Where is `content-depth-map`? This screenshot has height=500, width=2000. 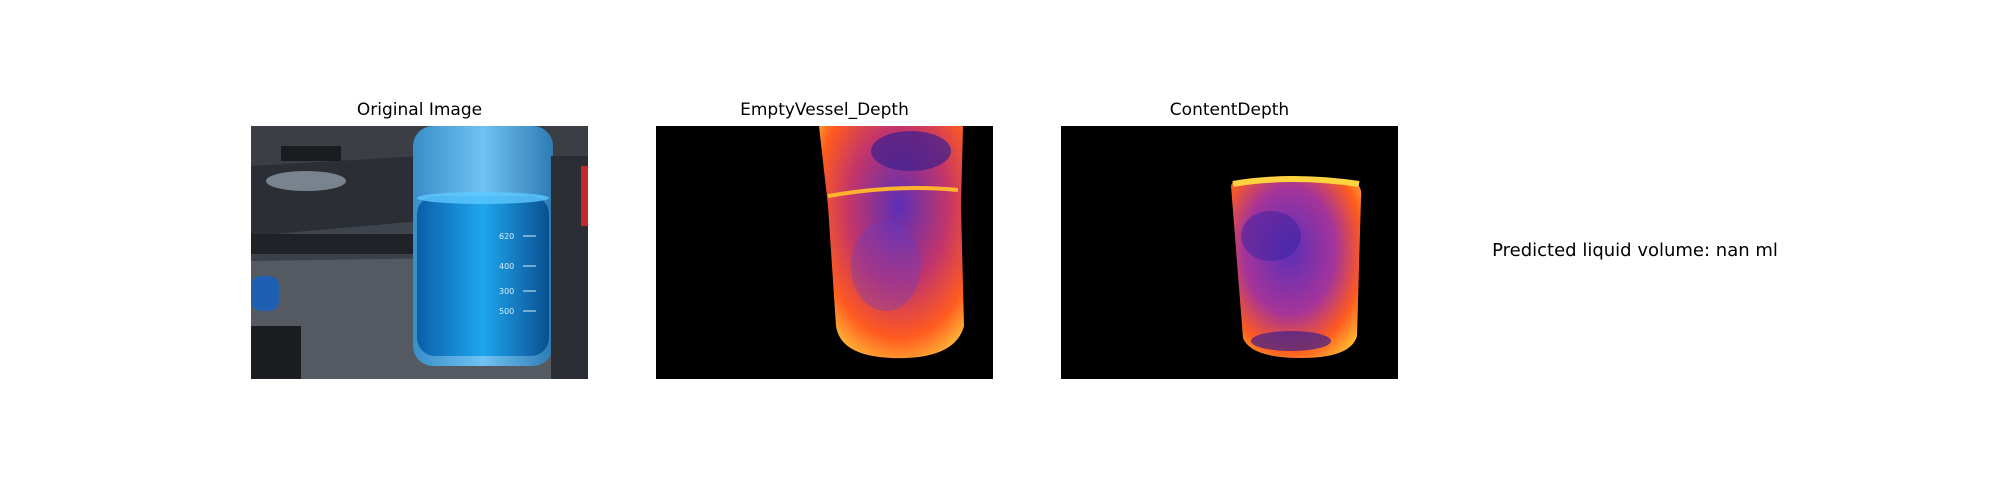
content-depth-map is located at coordinates (1229, 252).